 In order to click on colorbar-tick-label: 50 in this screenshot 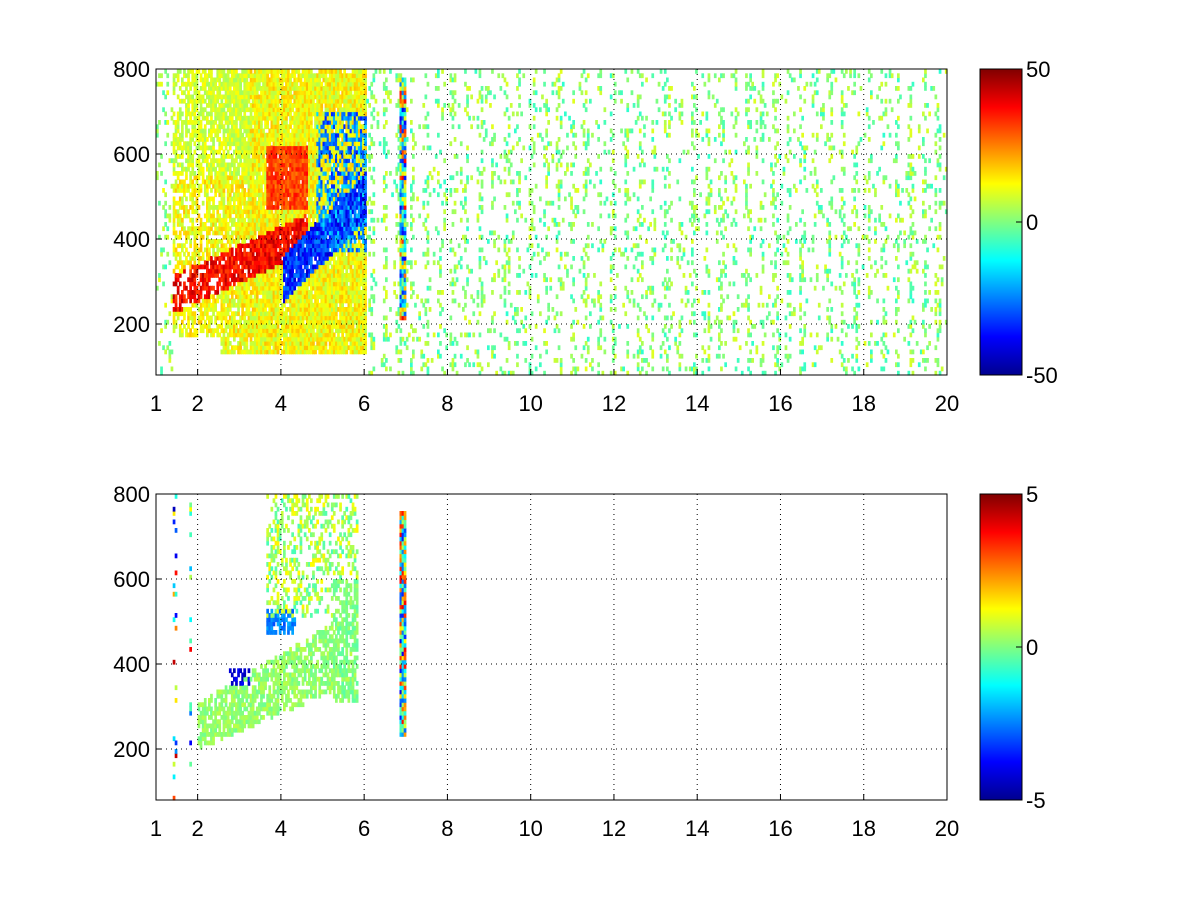, I will do `click(1038, 69)`.